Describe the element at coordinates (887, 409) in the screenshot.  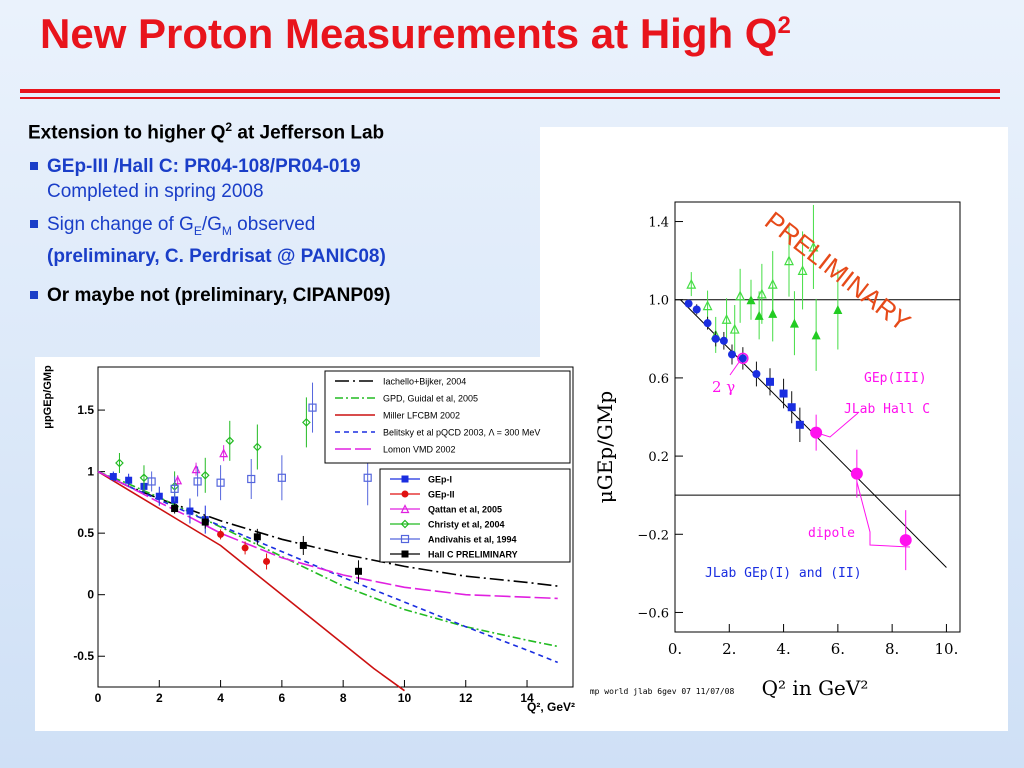
I see `jlab-hallc-label: JLab Hall C` at that location.